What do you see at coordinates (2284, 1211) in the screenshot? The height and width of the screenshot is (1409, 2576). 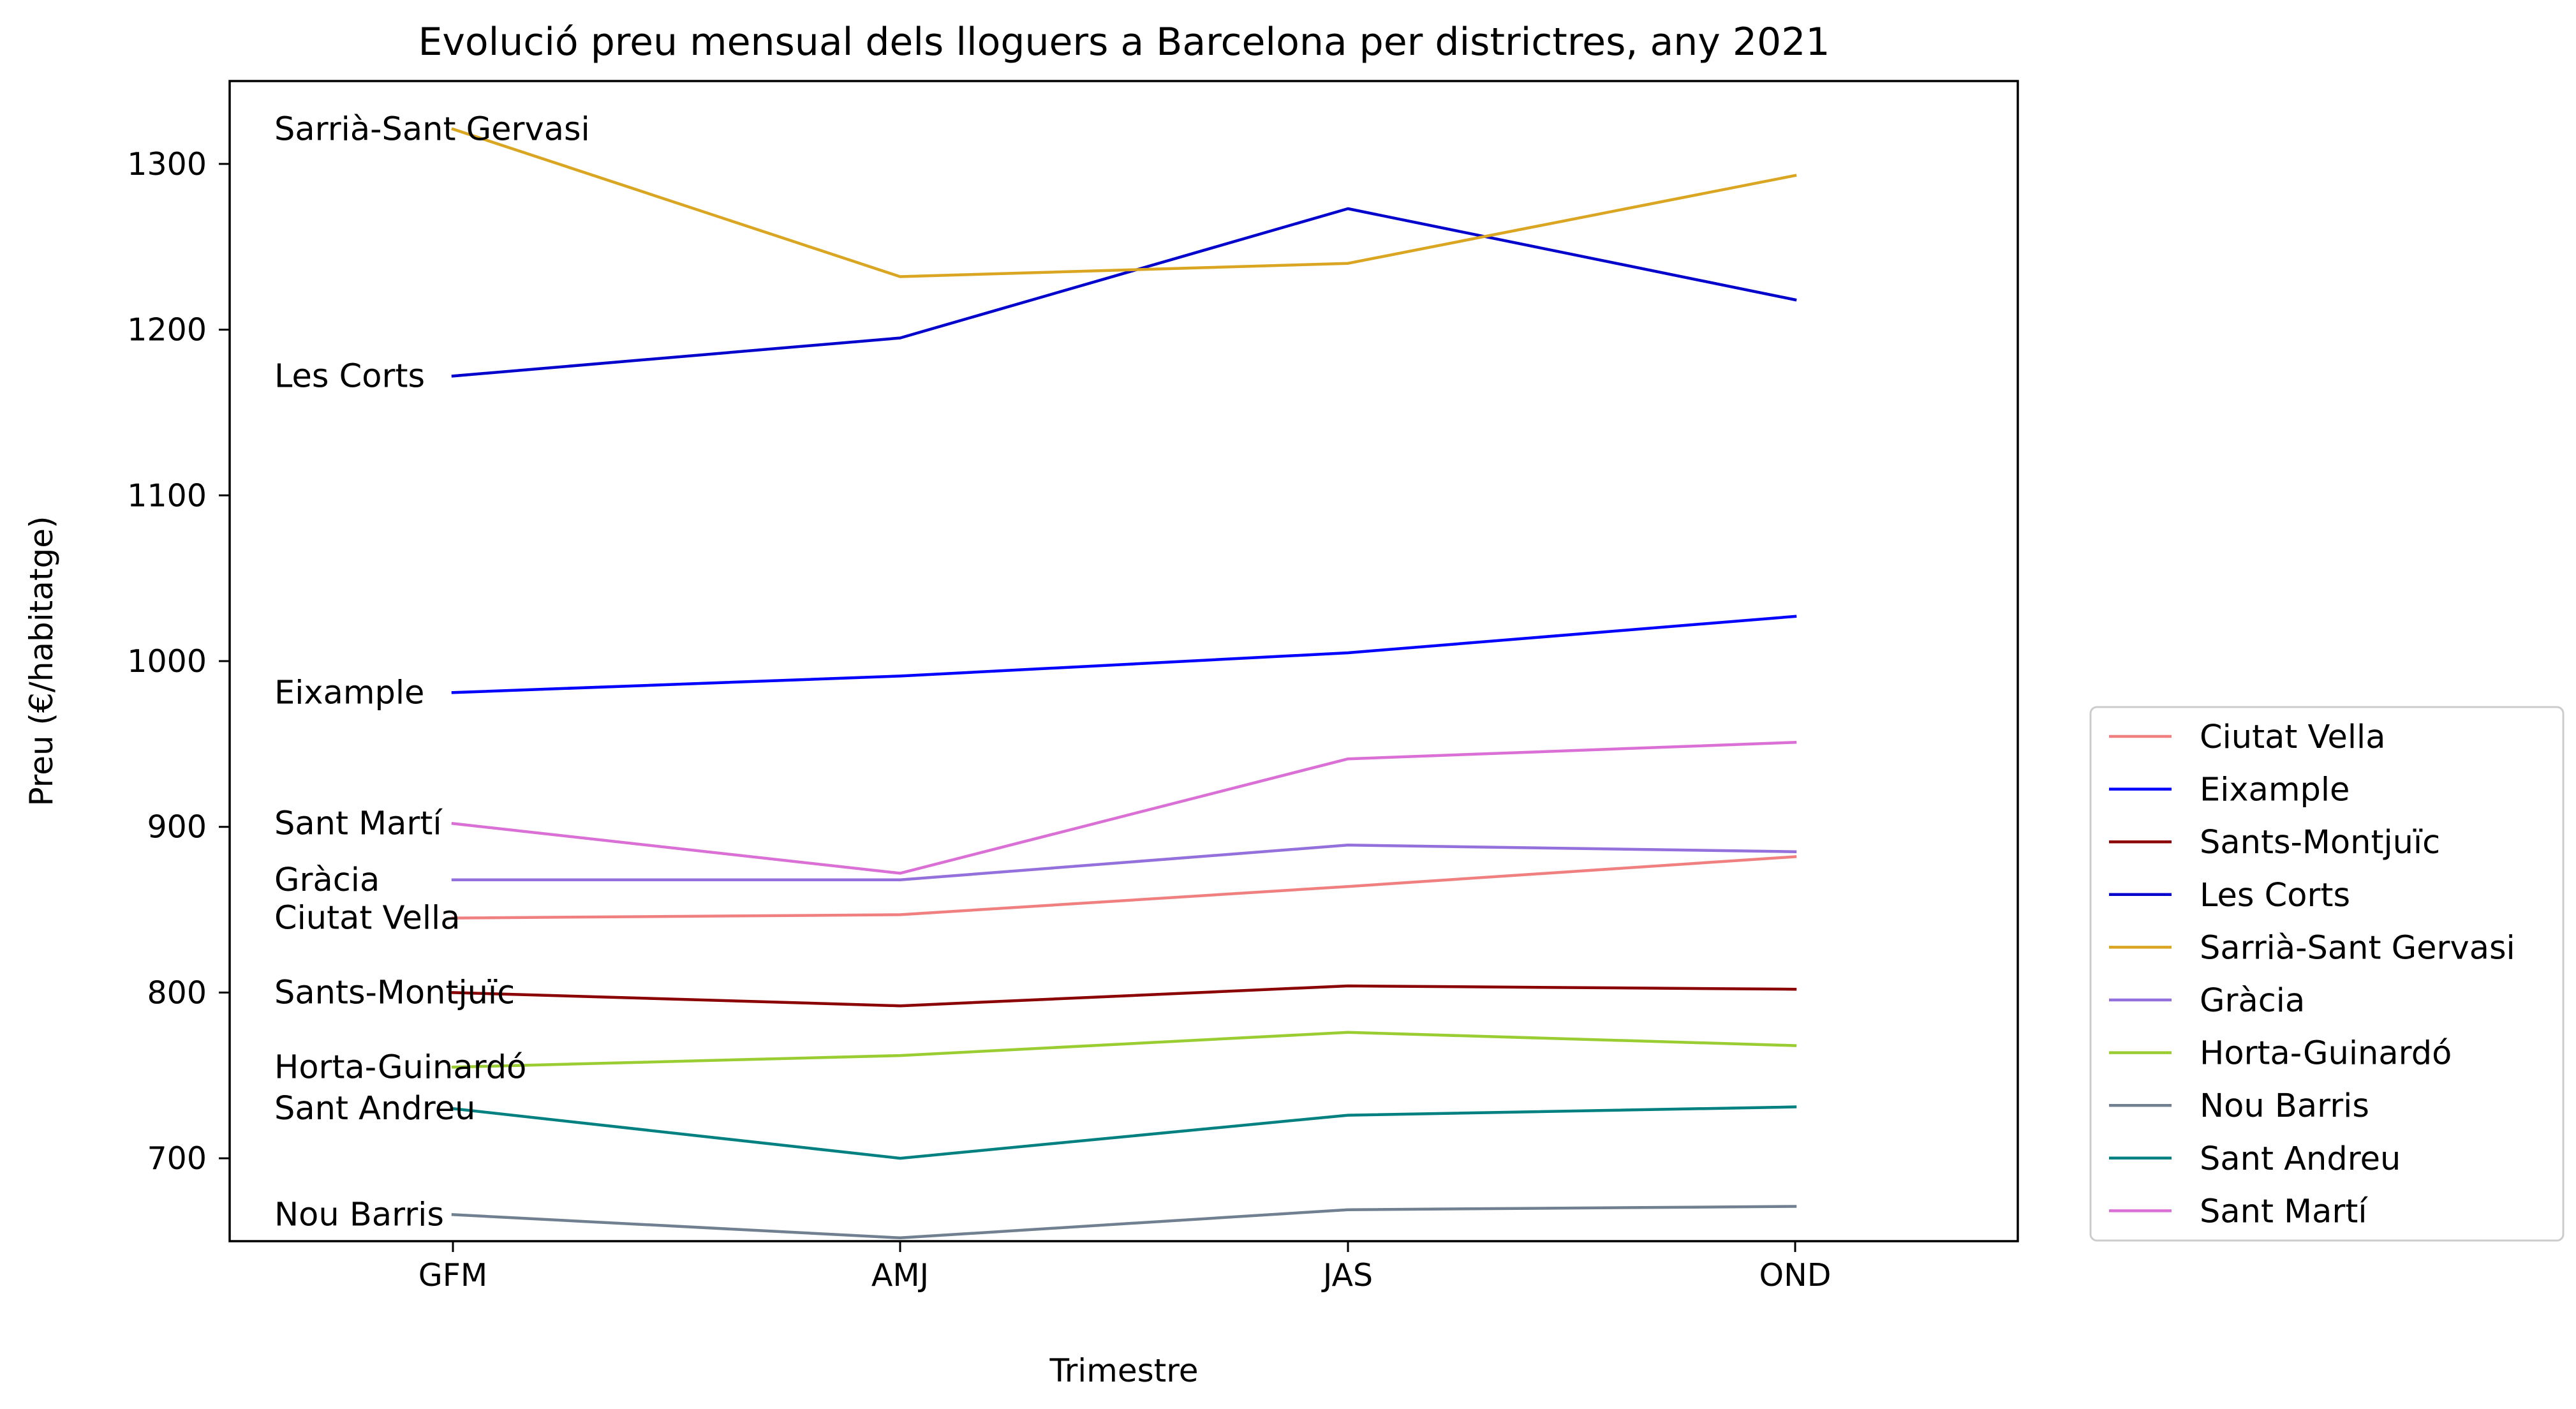 I see `legend-label: Sant Martí` at bounding box center [2284, 1211].